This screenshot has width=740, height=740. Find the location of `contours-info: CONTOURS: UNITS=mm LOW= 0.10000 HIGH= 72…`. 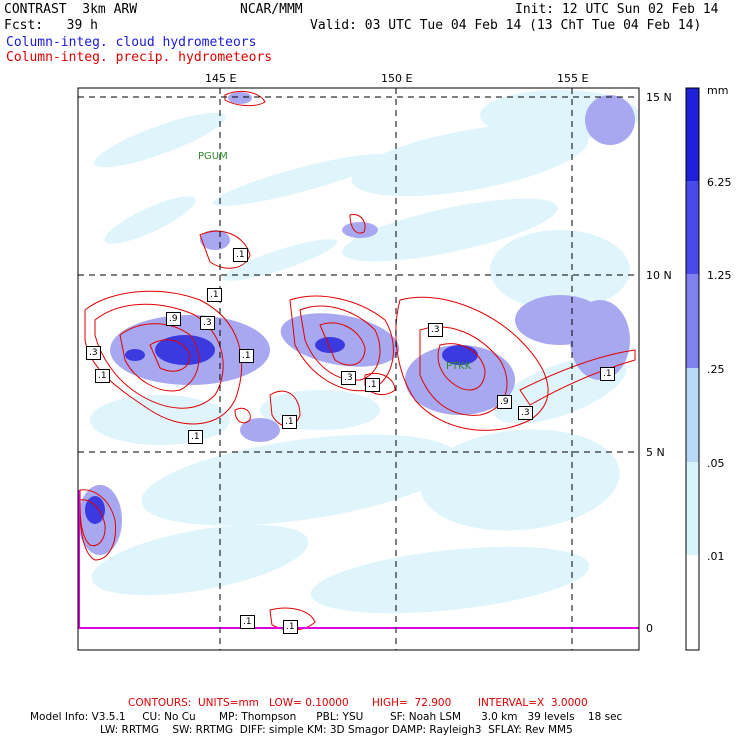

contours-info: CONTOURS: UNITS=mm LOW= 0.10000 HIGH= 72… is located at coordinates (358, 703).